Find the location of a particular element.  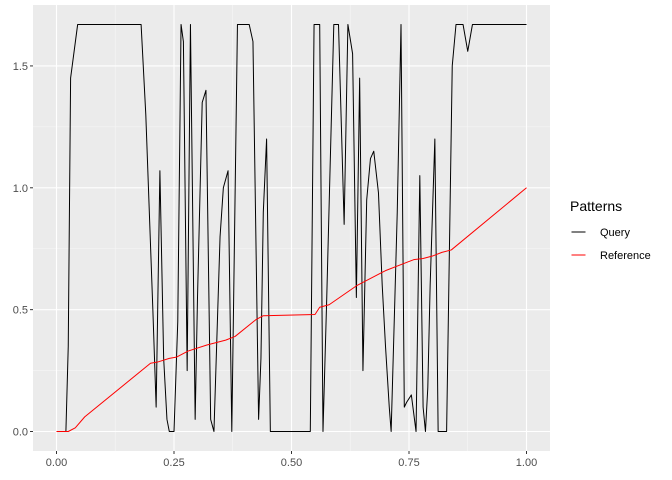

y-tick-label: 1.0 is located at coordinates (20, 189).